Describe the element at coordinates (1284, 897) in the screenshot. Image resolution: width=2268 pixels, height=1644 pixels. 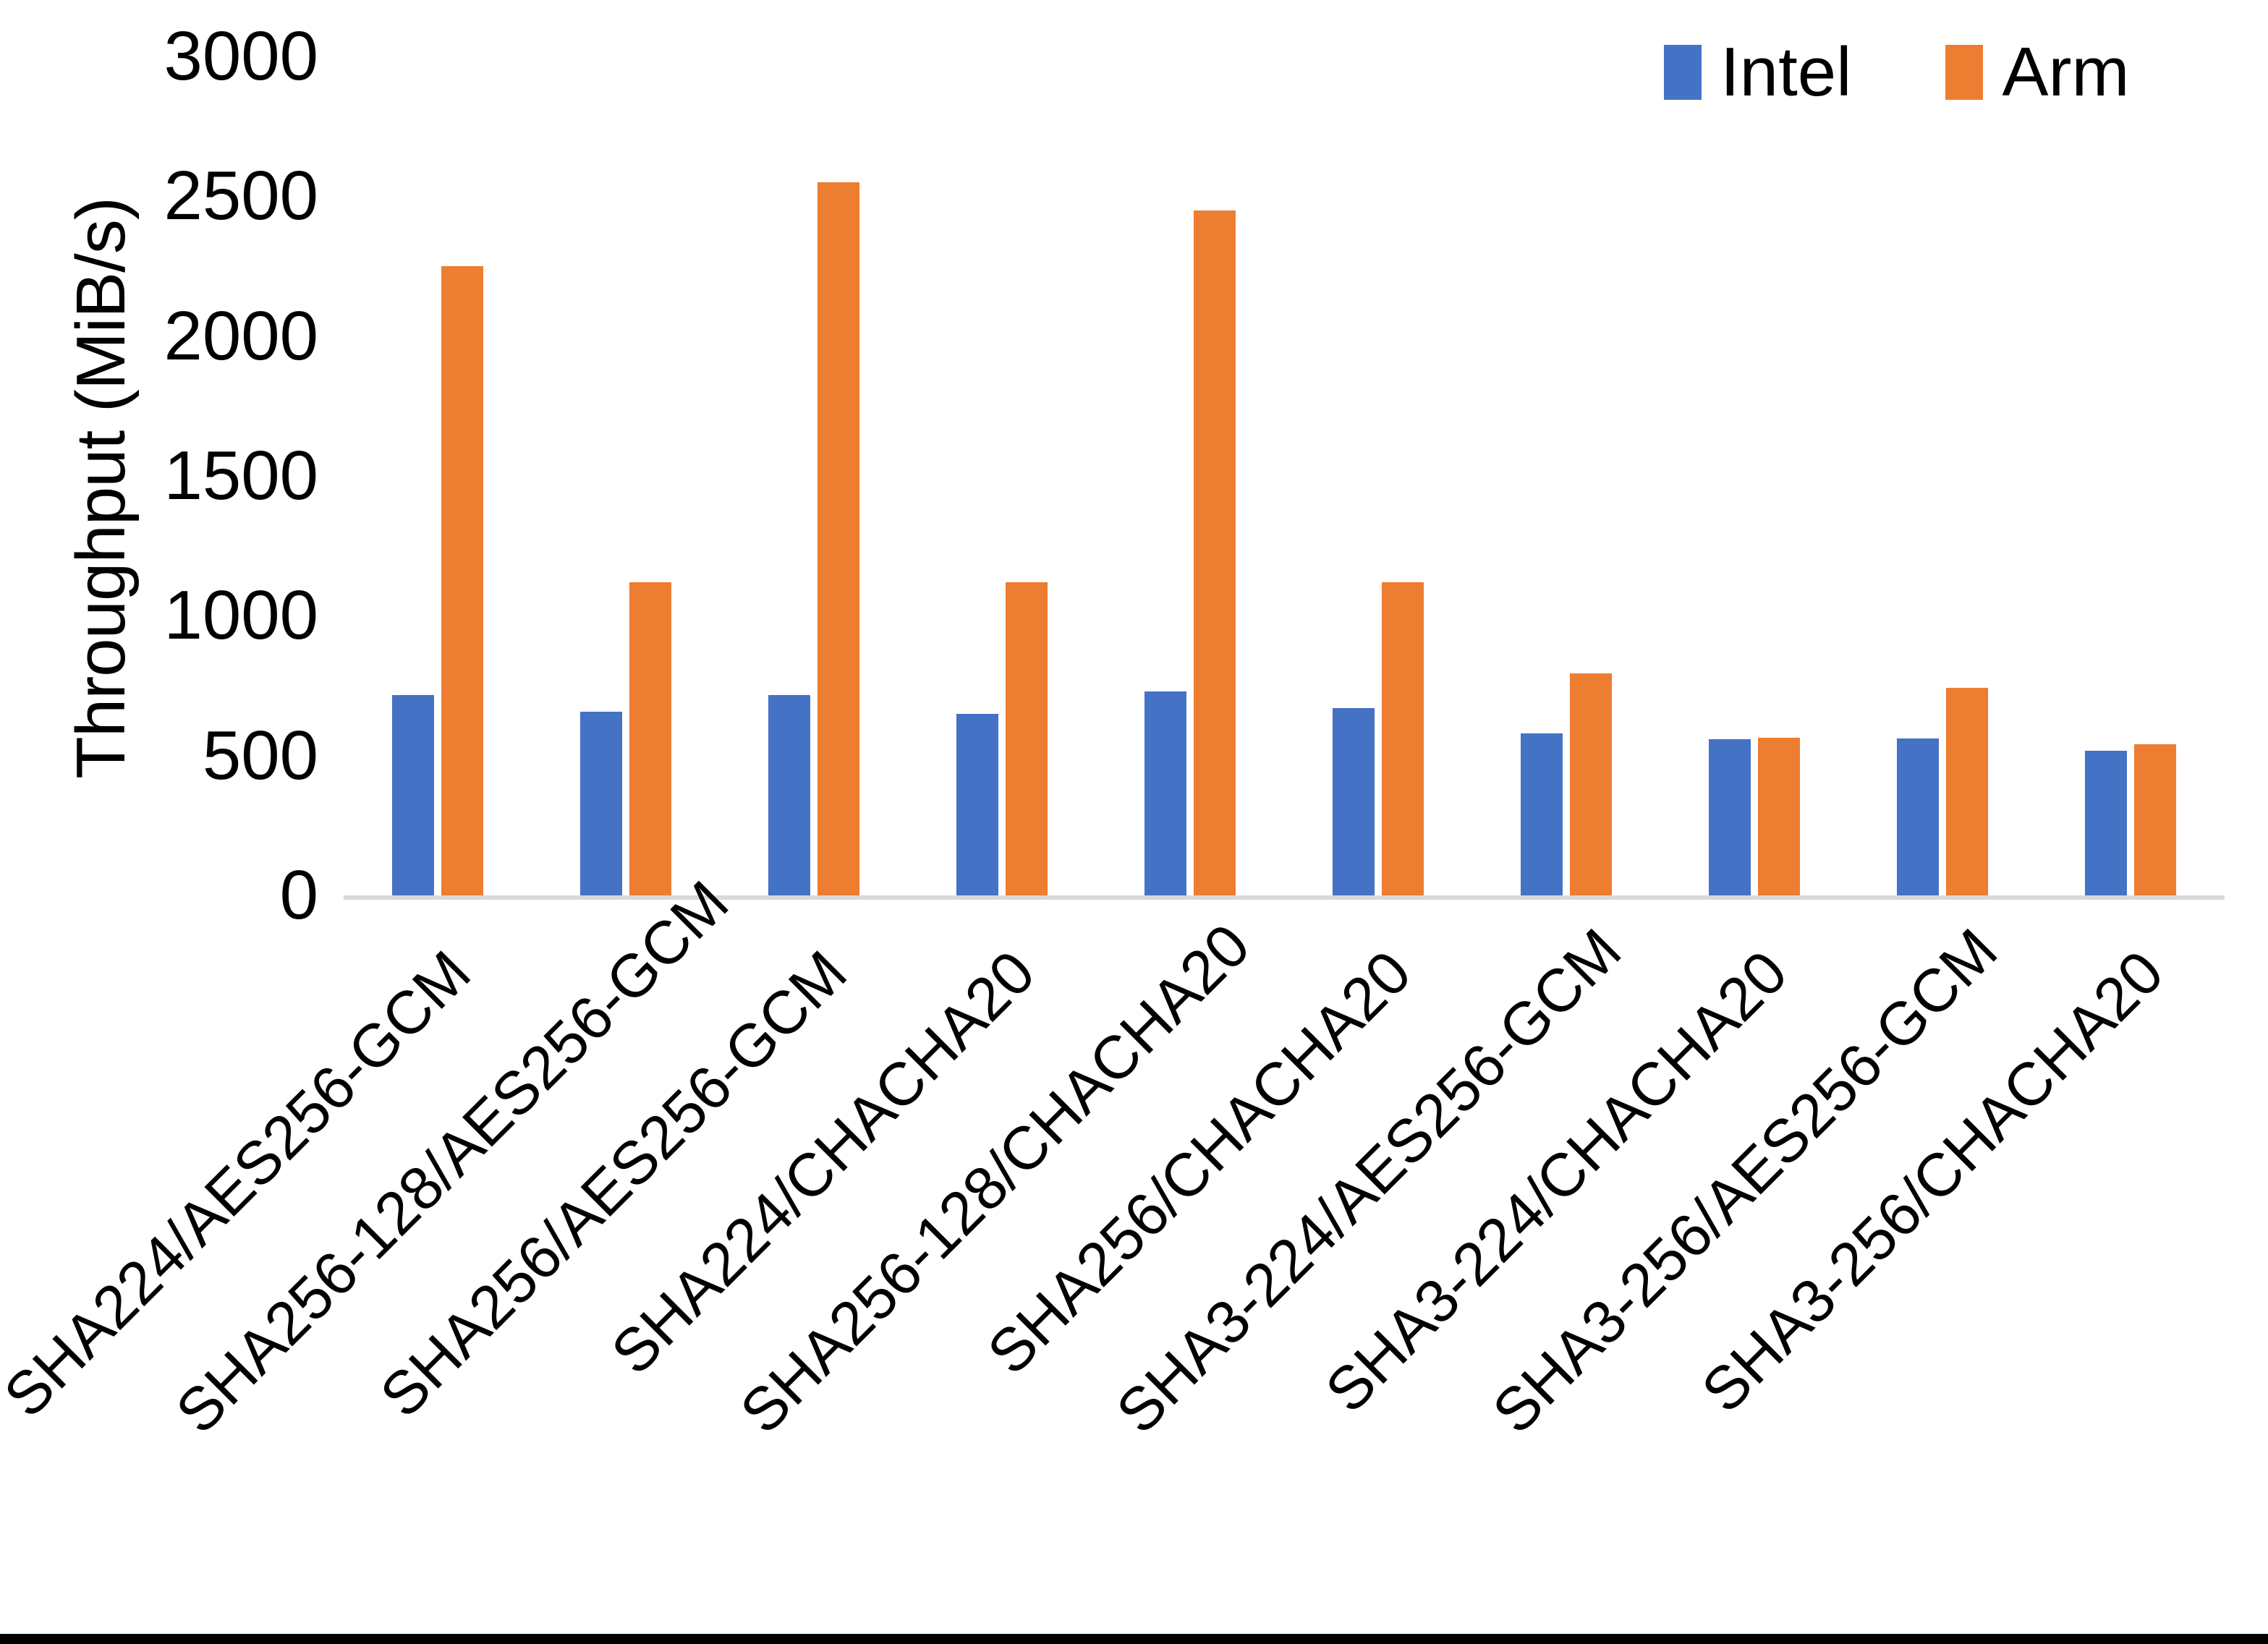
I see `x-axis-line` at that location.